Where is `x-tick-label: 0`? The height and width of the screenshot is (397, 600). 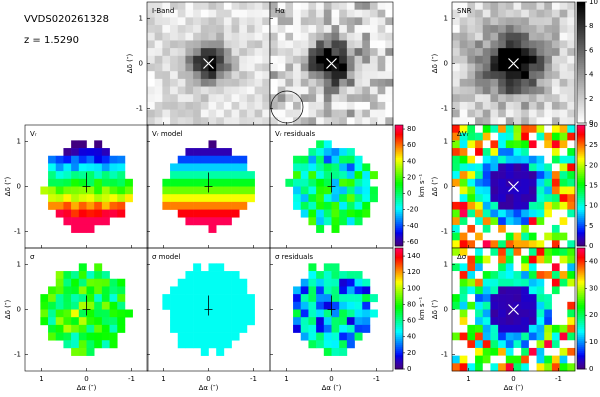
x-tick-label: 0 is located at coordinates (331, 379).